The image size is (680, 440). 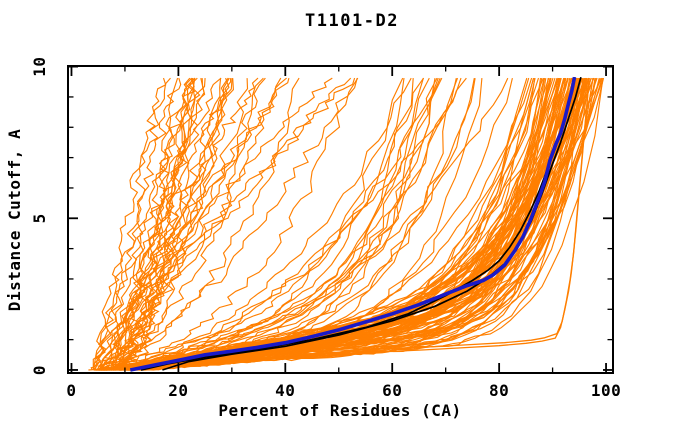 I want to click on x-tick-label: 100, so click(x=606, y=390).